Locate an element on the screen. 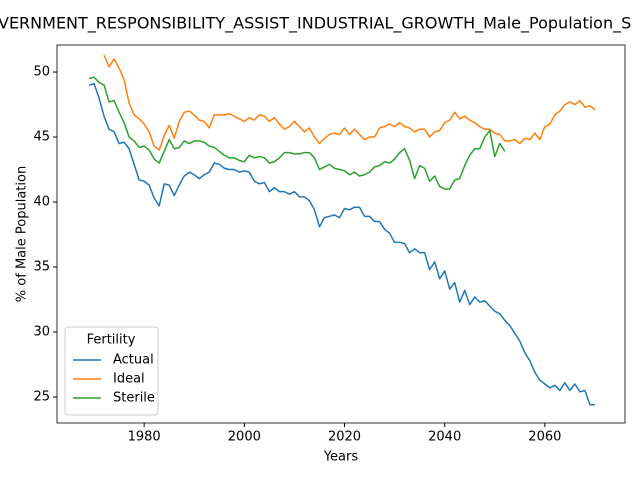  x-tick-label: 2020 is located at coordinates (344, 437).